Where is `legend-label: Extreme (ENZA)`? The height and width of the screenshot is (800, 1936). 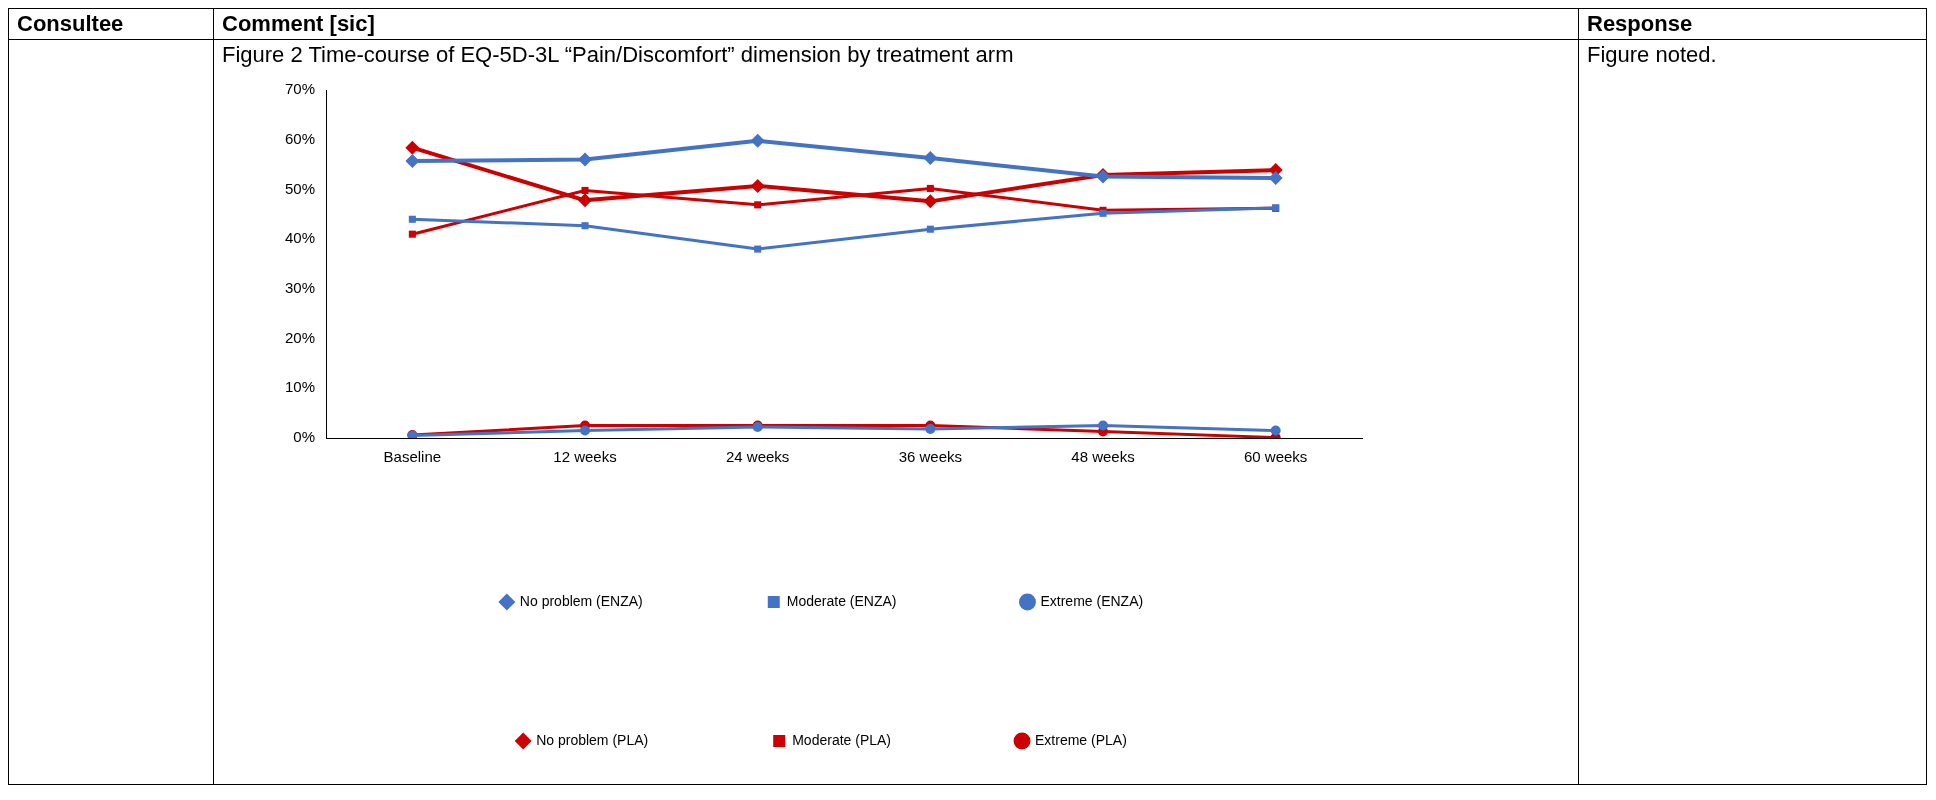
legend-label: Extreme (ENZA) is located at coordinates (1092, 600).